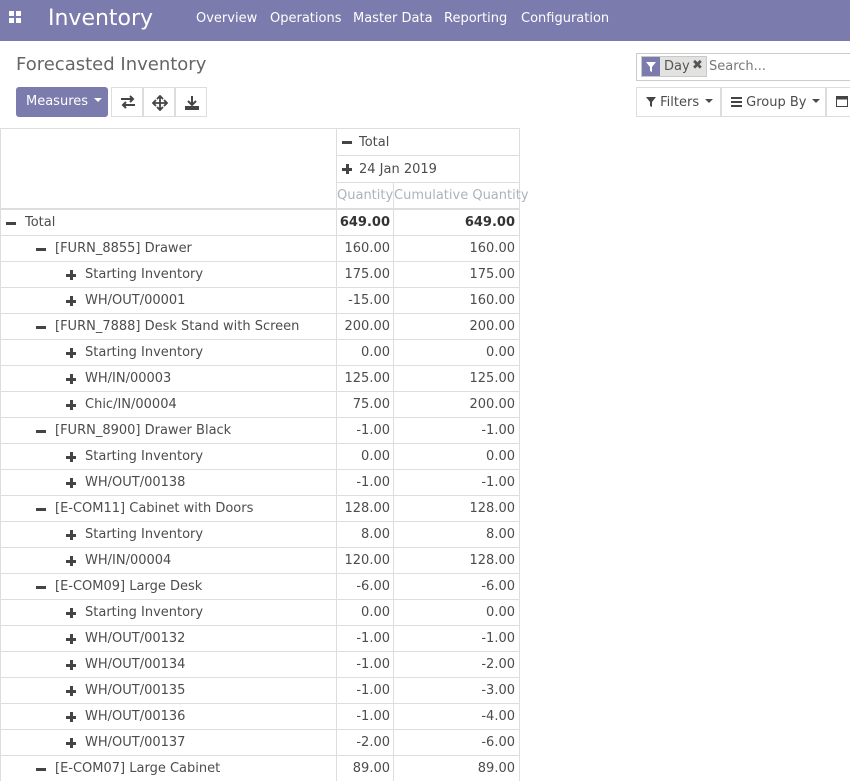  What do you see at coordinates (191, 102) in the screenshot?
I see `download-button` at bounding box center [191, 102].